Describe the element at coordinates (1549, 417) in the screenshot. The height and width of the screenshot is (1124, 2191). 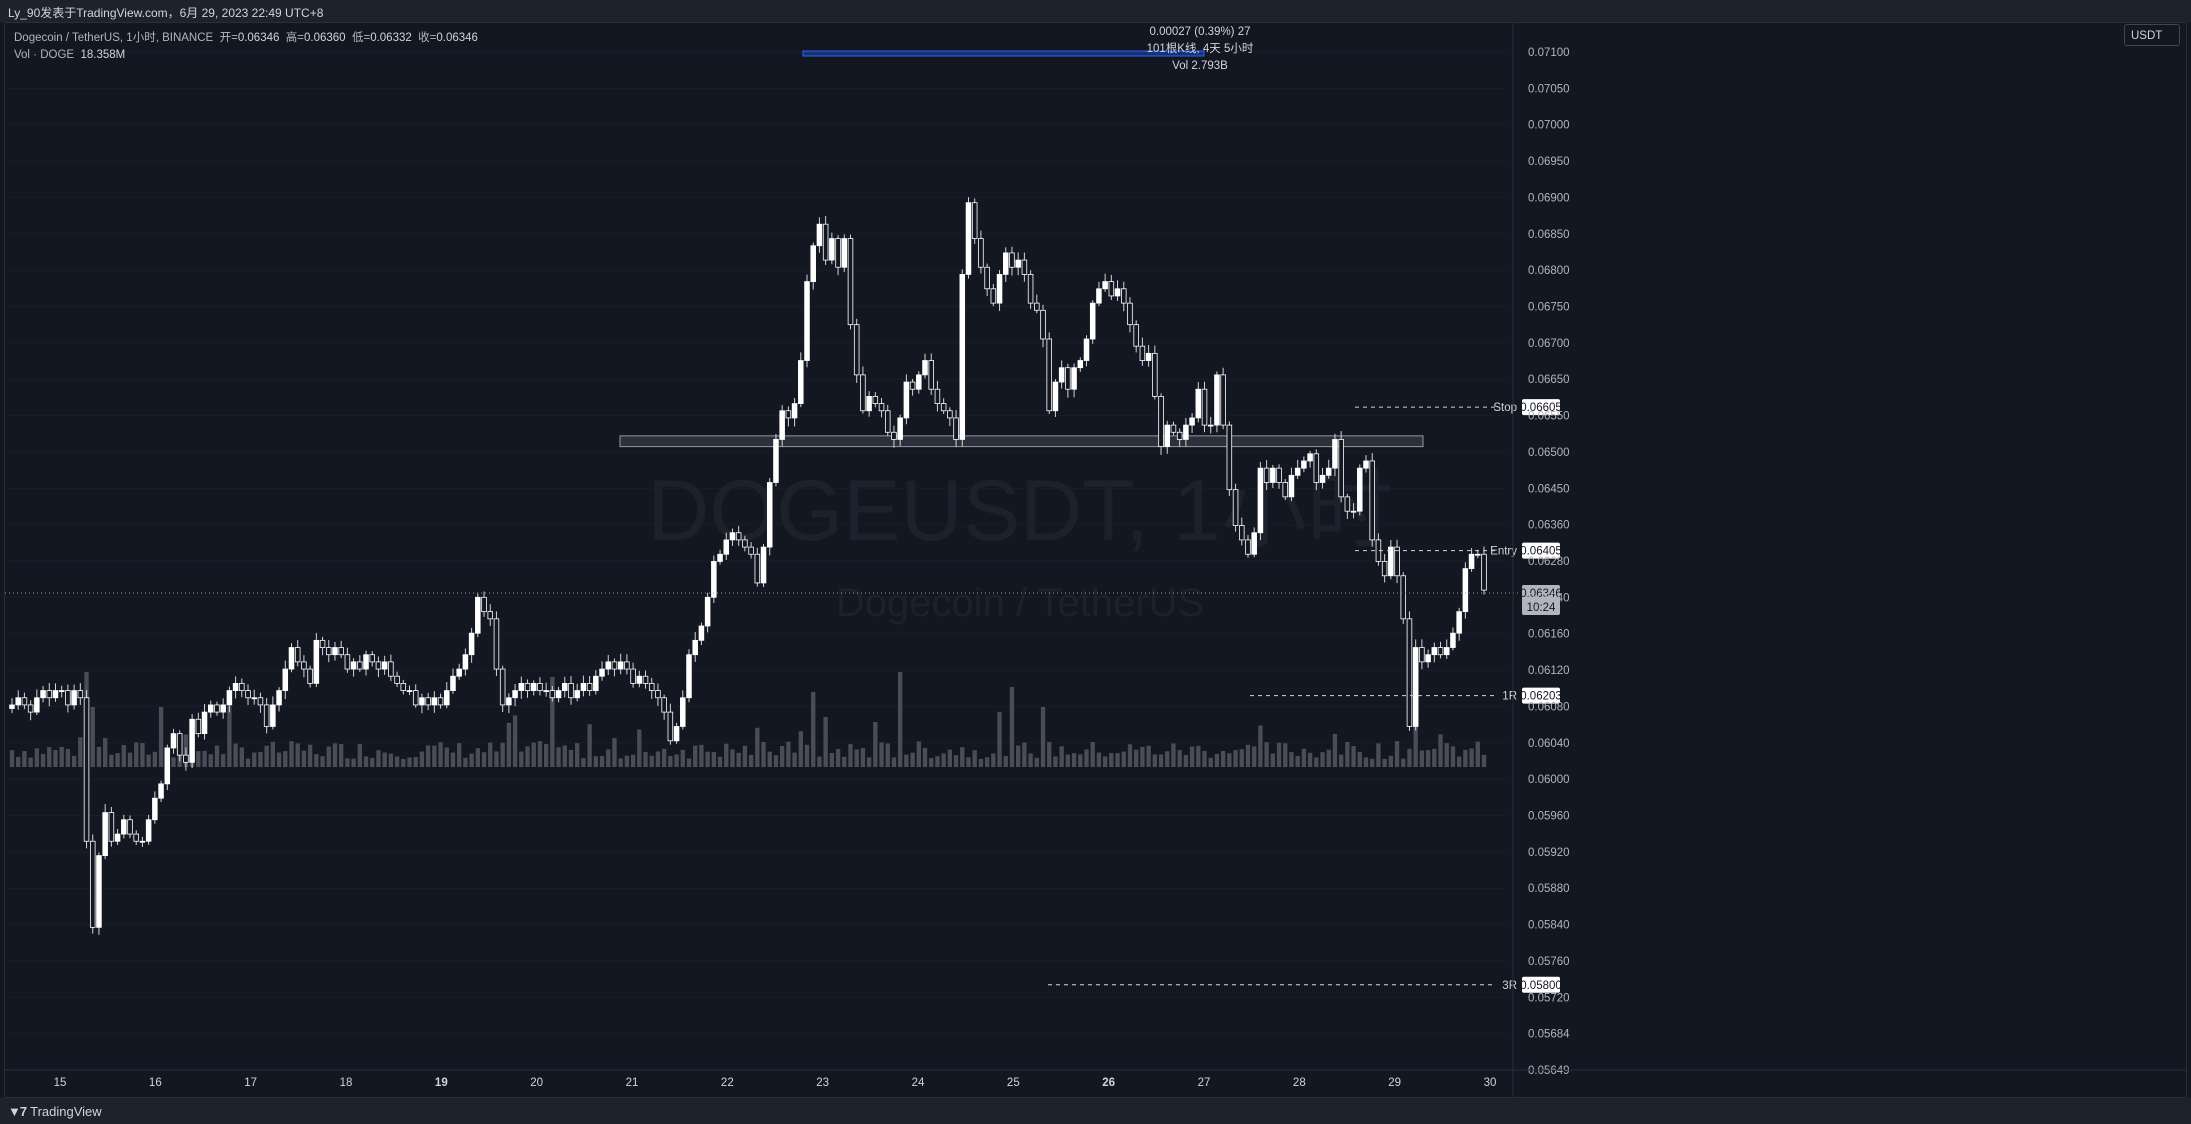
I see `price-tick-label: 0.06550` at that location.